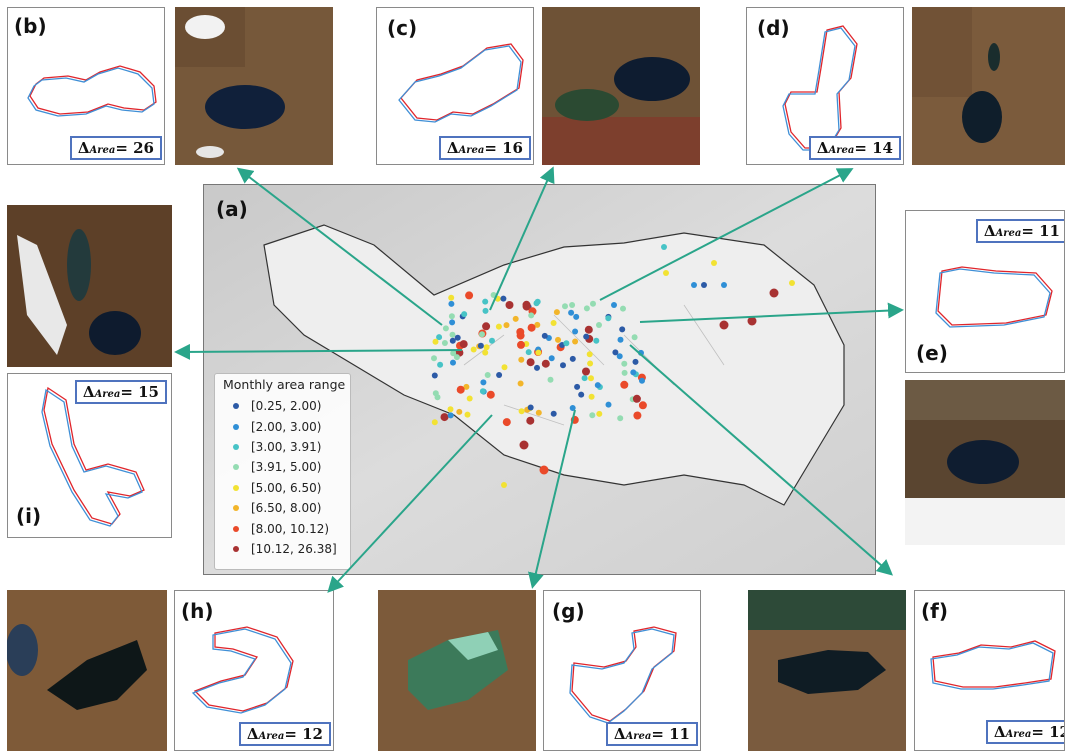  What do you see at coordinates (402, 28) in the screenshot?
I see `panel-c-label: (c)` at bounding box center [402, 28].